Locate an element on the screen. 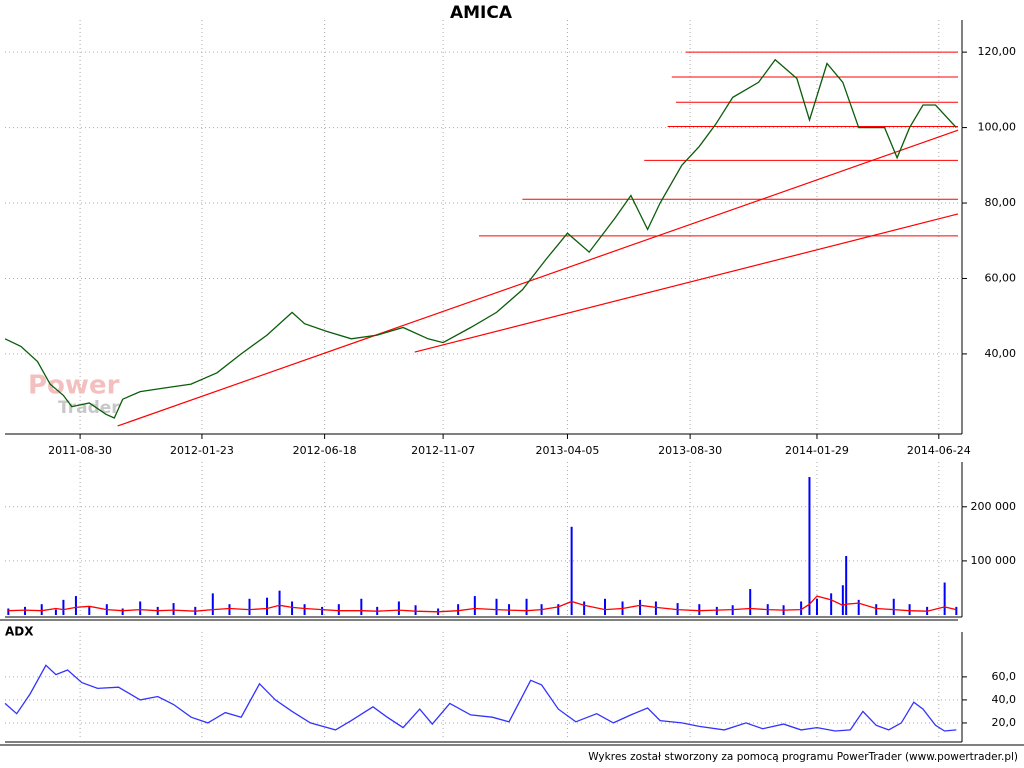  y-tick-label: 20,0 is located at coordinates (1004, 722).